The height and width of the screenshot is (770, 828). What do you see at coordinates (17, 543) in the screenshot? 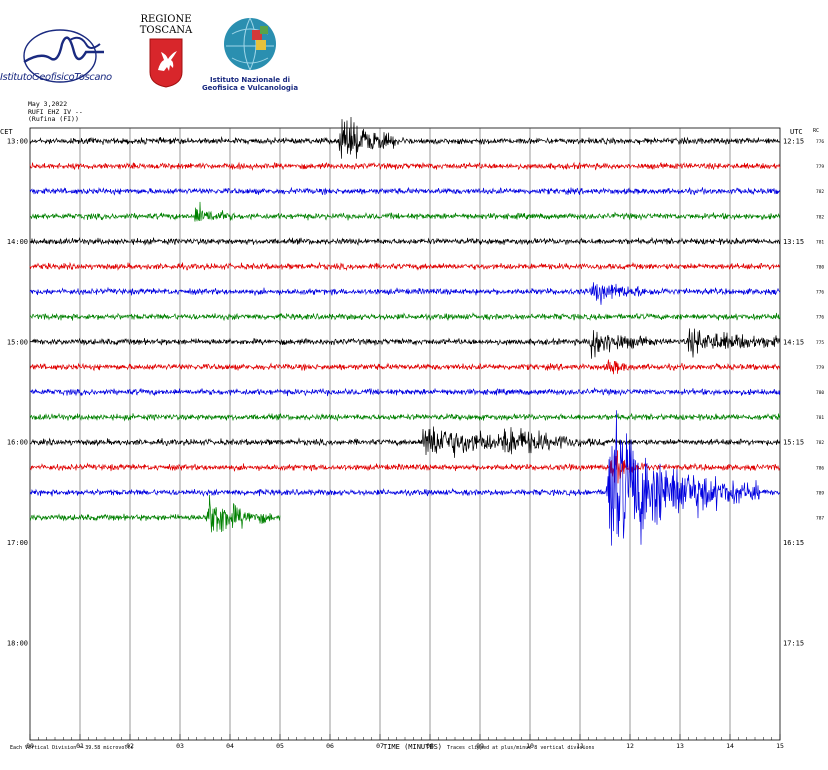
I see `left-hour-label: 17:00` at bounding box center [17, 543].